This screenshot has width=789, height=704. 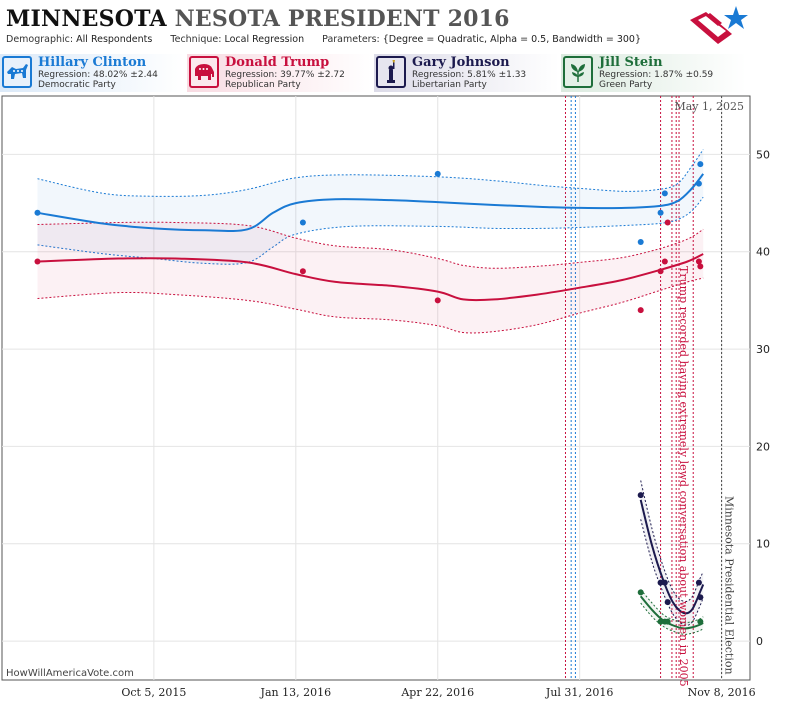 What do you see at coordinates (263, 85) in the screenshot?
I see `candidate-party: Republican Party` at bounding box center [263, 85].